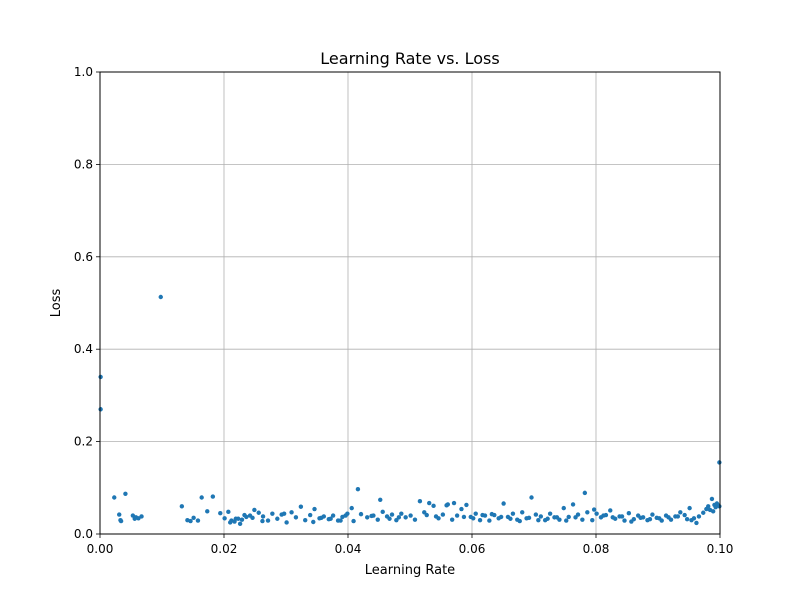 This screenshot has height=604, width=800. I want to click on x-tick-label: 0.04, so click(348, 549).